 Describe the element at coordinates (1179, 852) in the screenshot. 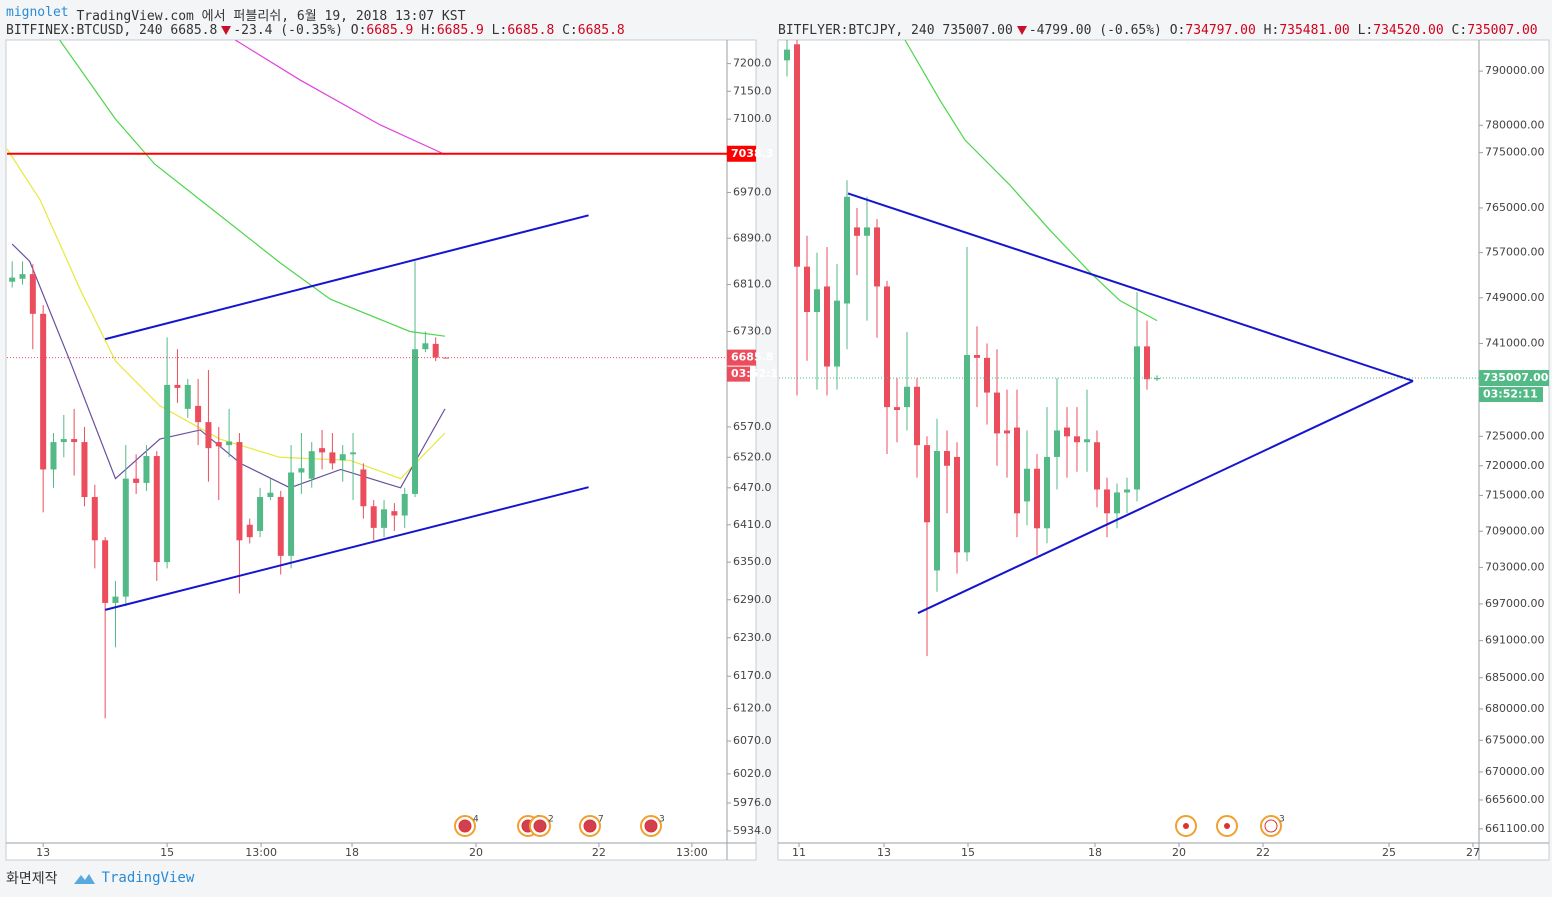

I see `x-tick-label: 20` at that location.